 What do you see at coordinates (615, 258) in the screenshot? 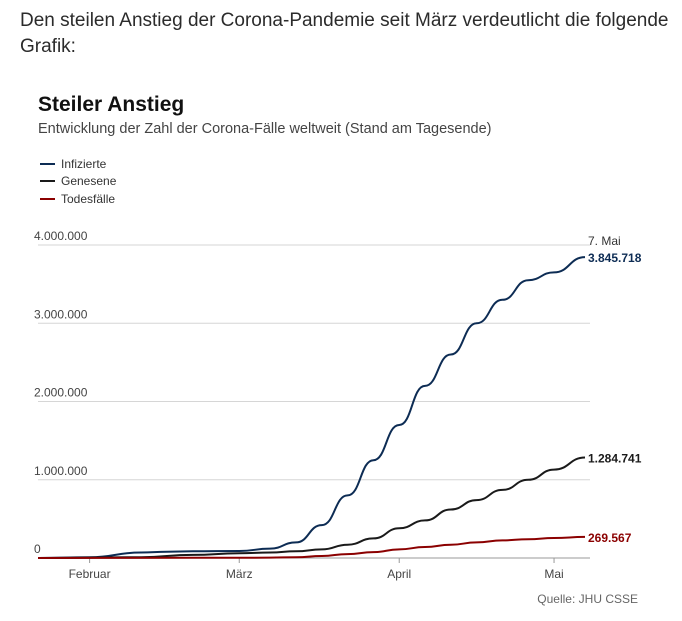
I see `end-value-infizierte: 3.845.718` at bounding box center [615, 258].